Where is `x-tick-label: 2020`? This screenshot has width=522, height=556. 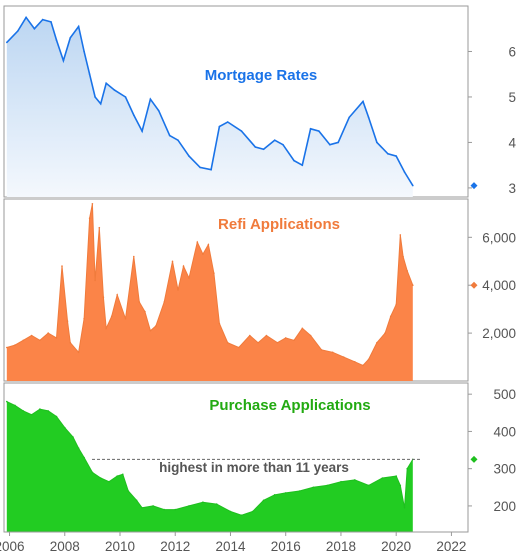 x-tick-label: 2020 is located at coordinates (396, 546).